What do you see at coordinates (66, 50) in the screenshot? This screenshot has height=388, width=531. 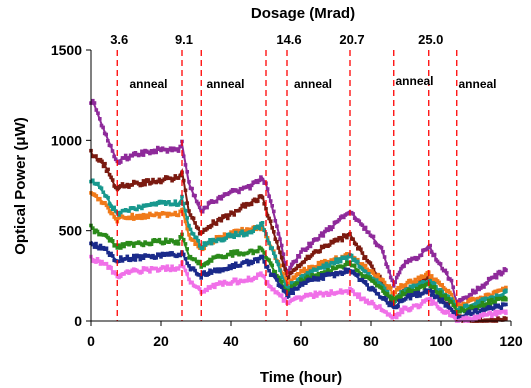 I see `y-tick-label: 1500` at bounding box center [66, 50].